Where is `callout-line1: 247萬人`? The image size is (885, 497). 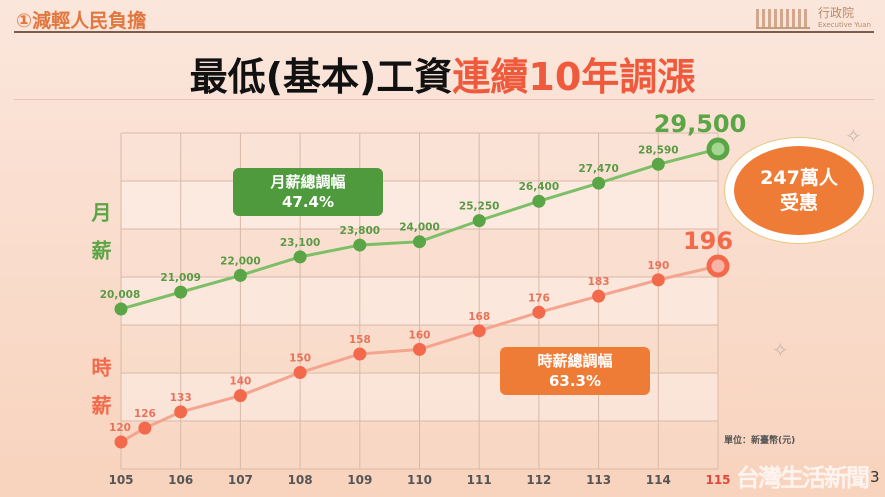 callout-line1: 247萬人 is located at coordinates (799, 177).